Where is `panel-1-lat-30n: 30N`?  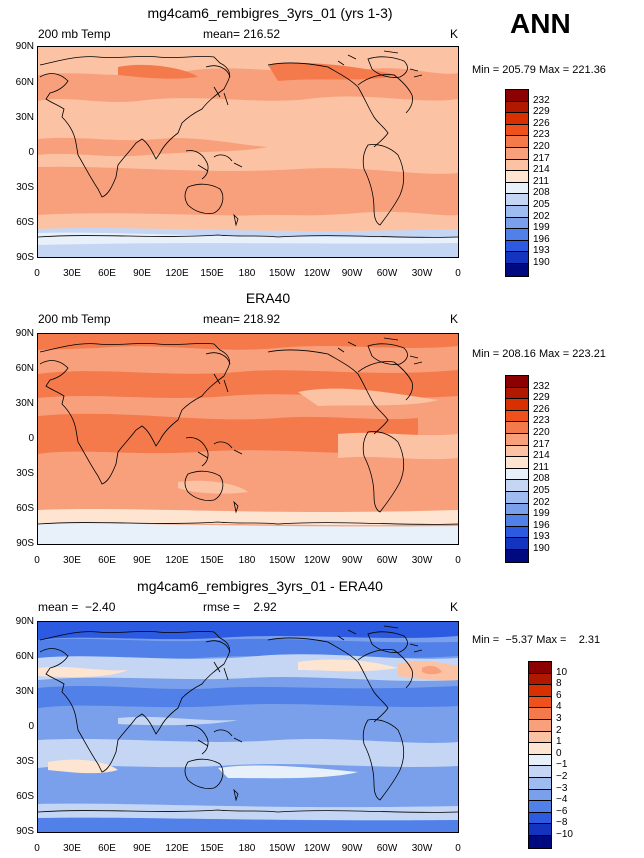 panel-1-lat-30n: 30N is located at coordinates (24, 117).